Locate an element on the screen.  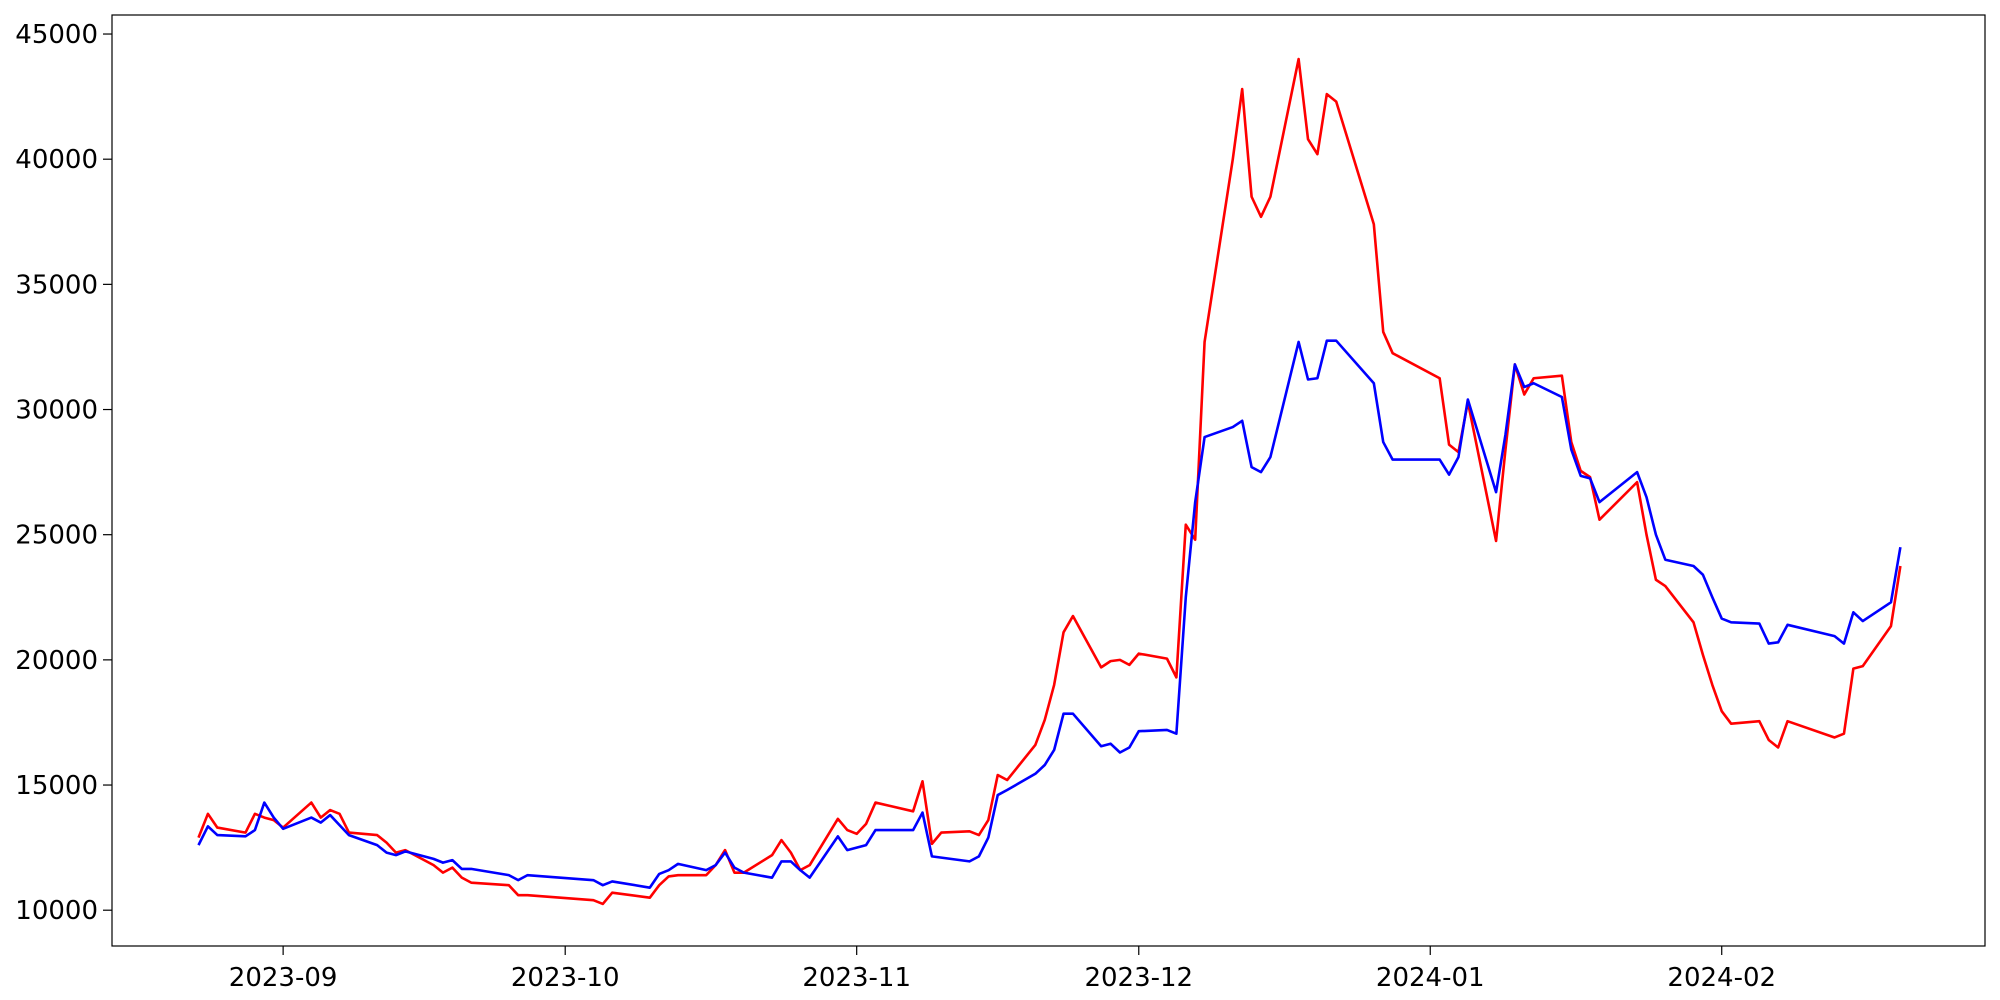
y-tick-label: 30000 is located at coordinates (56, 411).